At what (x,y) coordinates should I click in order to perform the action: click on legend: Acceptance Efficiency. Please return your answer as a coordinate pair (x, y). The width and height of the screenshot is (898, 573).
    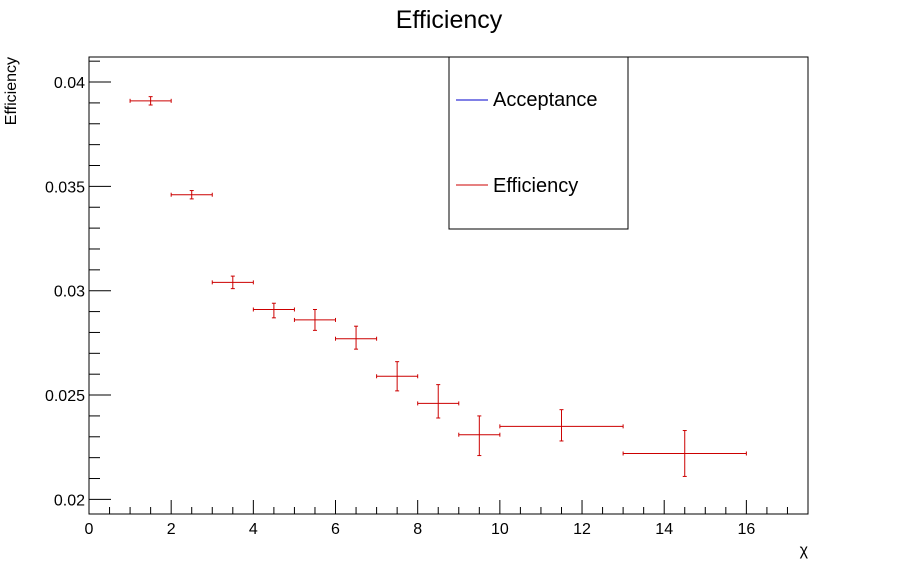
    Looking at the image, I should click on (538, 143).